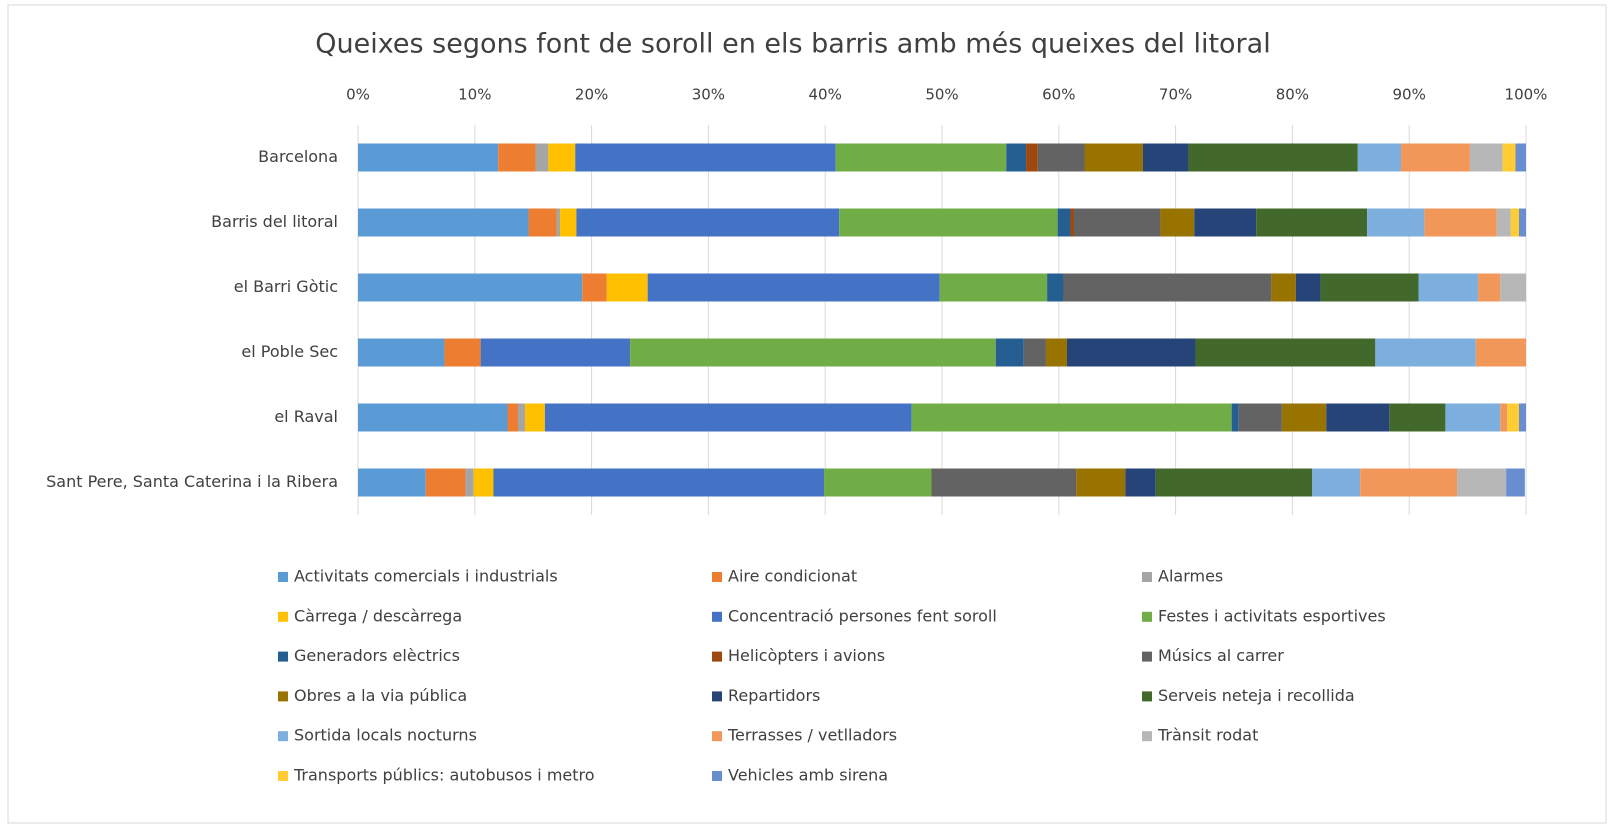  I want to click on x-tick-label: 70%, so click(1175, 95).